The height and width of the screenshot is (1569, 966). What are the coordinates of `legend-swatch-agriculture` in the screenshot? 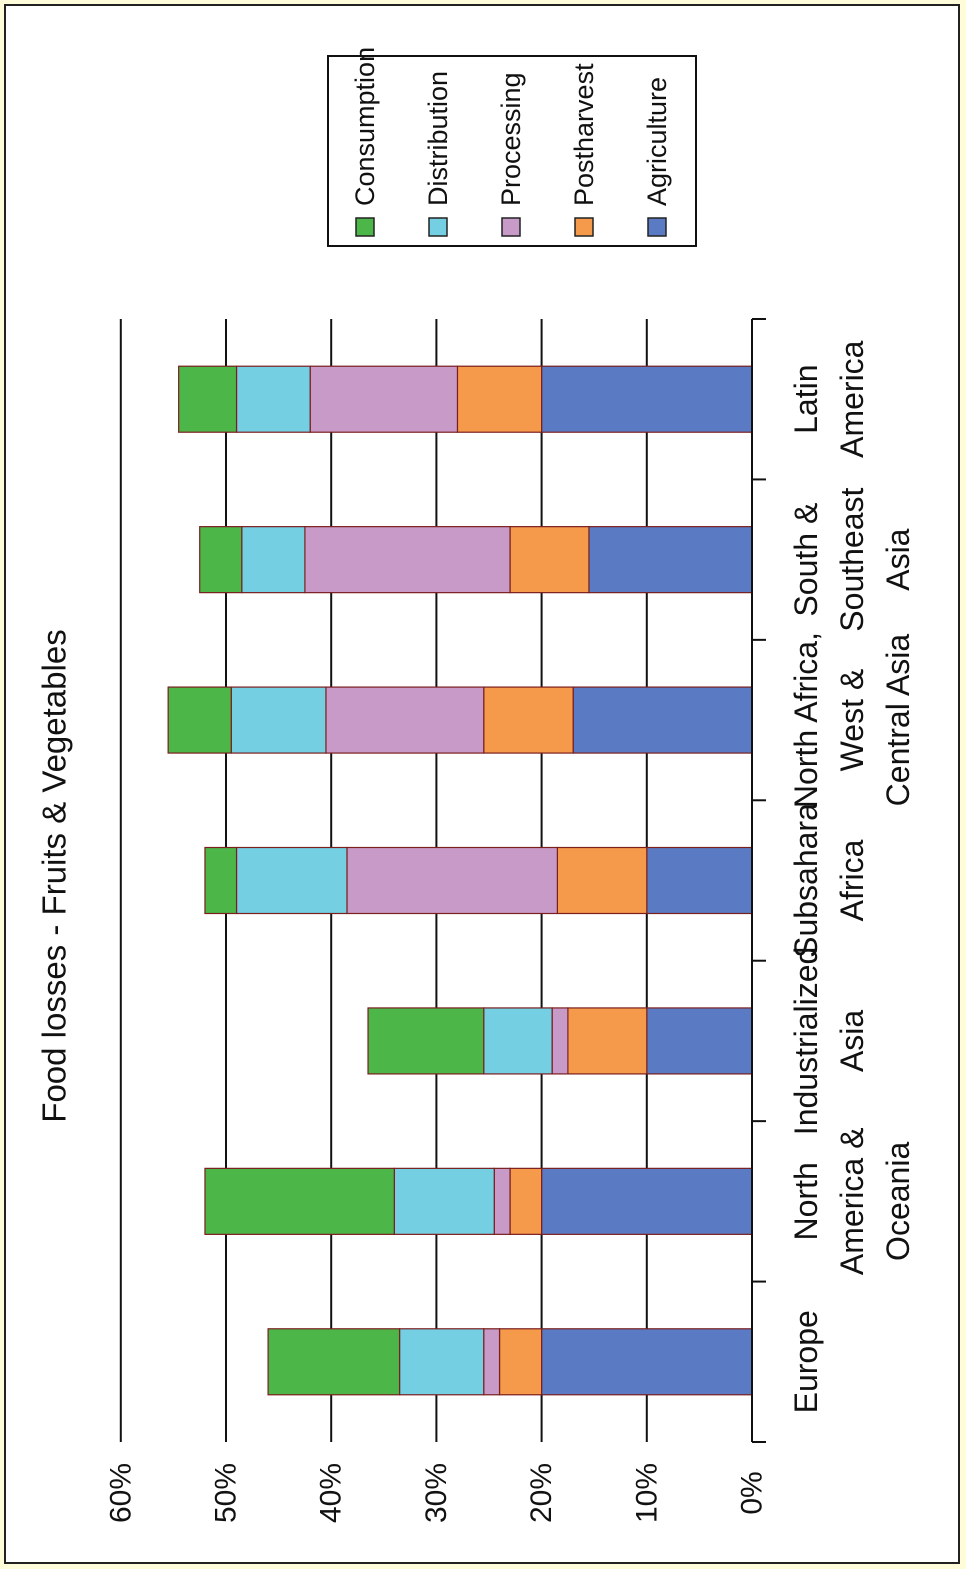 It's located at (657, 227).